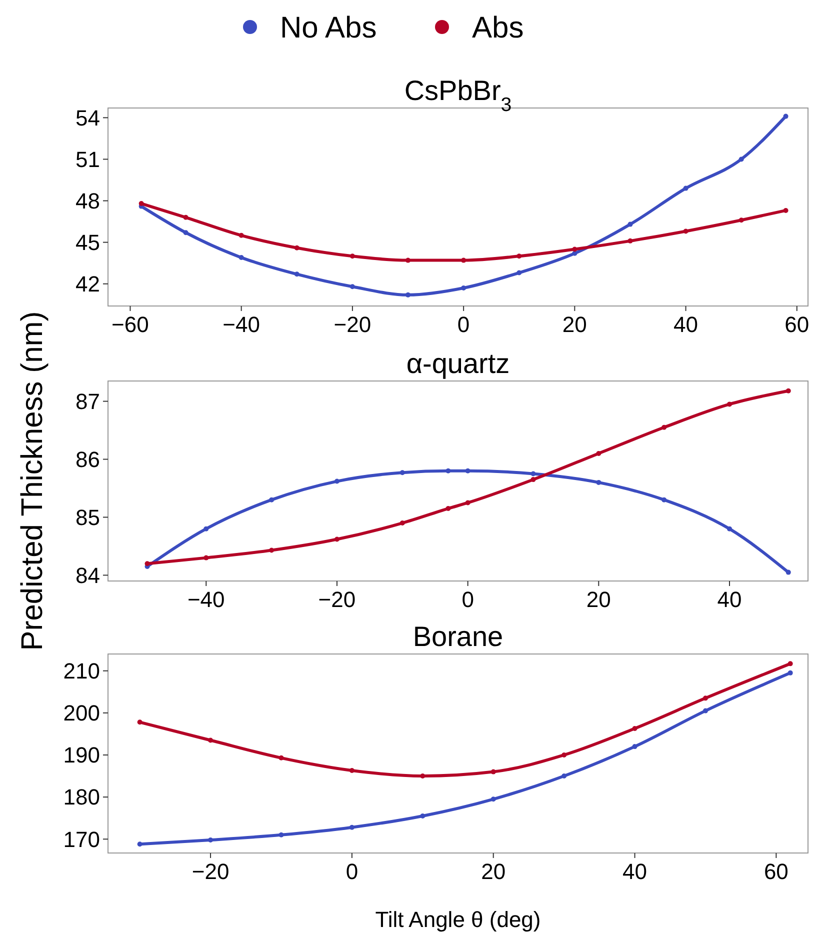  What do you see at coordinates (32, 481) in the screenshot?
I see `y-axis-title: Predicted Thickness (nm)` at bounding box center [32, 481].